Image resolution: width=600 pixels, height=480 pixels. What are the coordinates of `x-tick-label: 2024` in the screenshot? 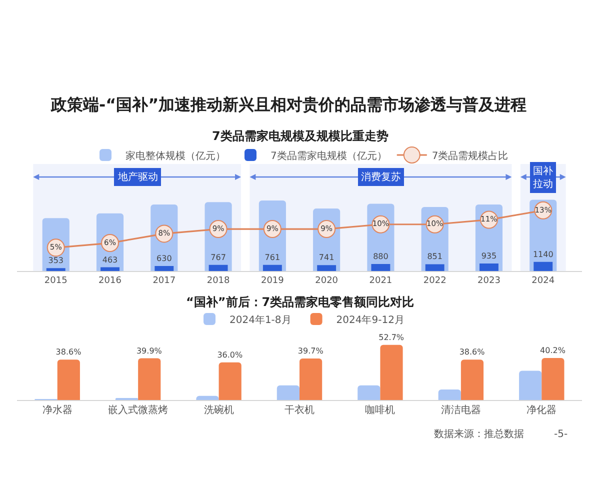 It's located at (543, 281).